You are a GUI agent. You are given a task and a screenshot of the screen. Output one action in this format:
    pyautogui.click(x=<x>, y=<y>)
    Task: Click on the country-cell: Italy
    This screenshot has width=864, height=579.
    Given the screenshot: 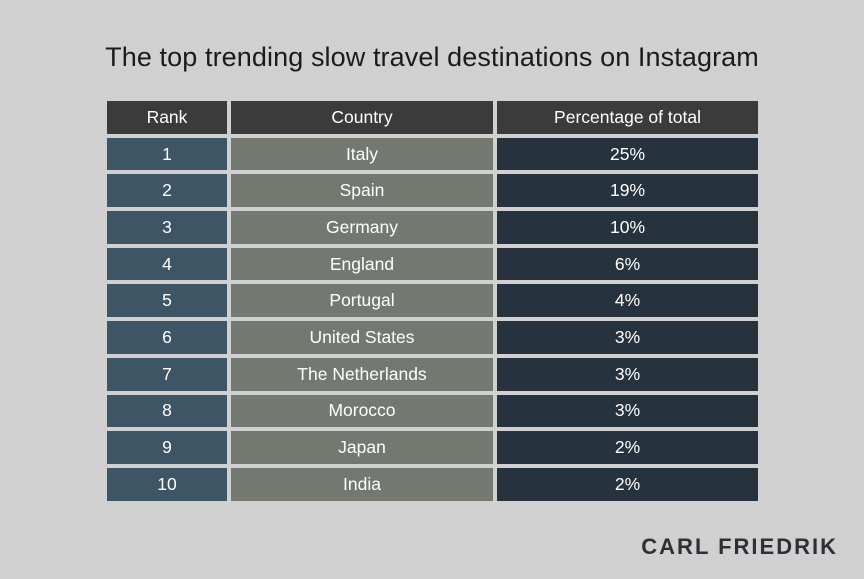 What is the action you would take?
    pyautogui.click(x=362, y=154)
    